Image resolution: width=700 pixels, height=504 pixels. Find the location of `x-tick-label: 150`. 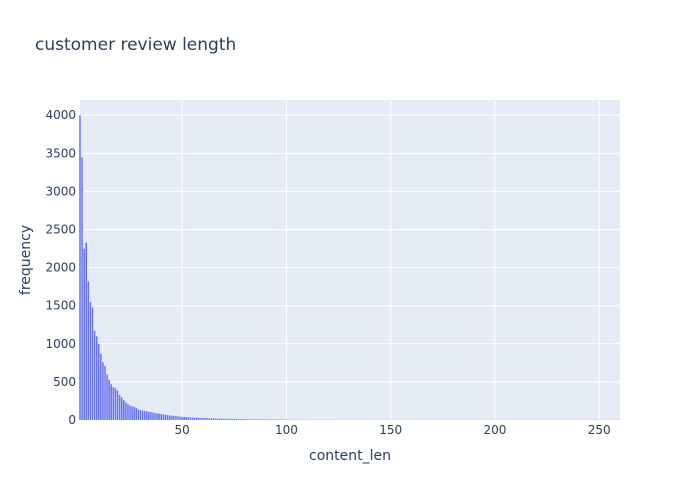

x-tick-label: 150 is located at coordinates (390, 430).